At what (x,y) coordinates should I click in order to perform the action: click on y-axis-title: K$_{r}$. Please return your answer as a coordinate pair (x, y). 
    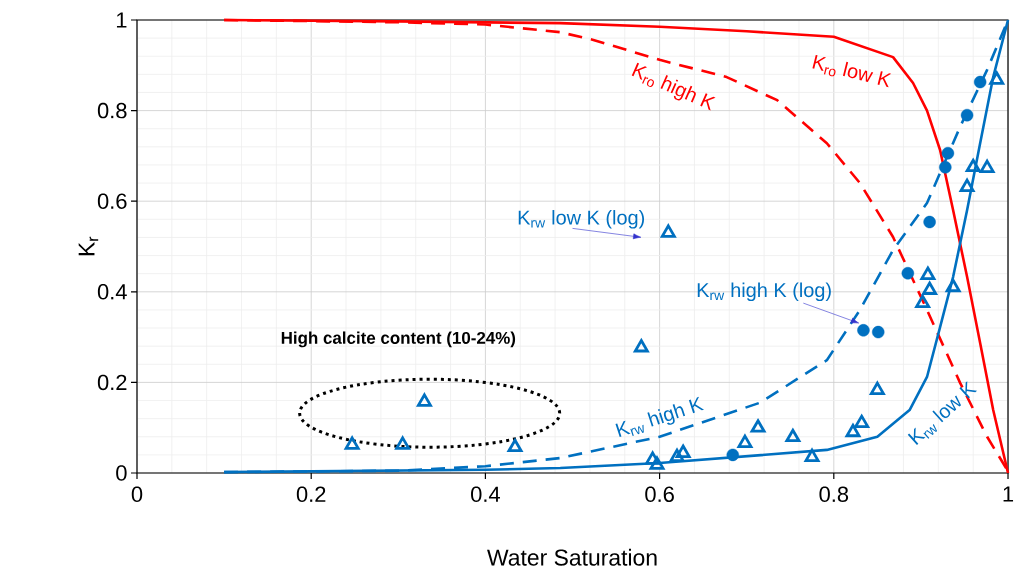
    Looking at the image, I should click on (88, 246).